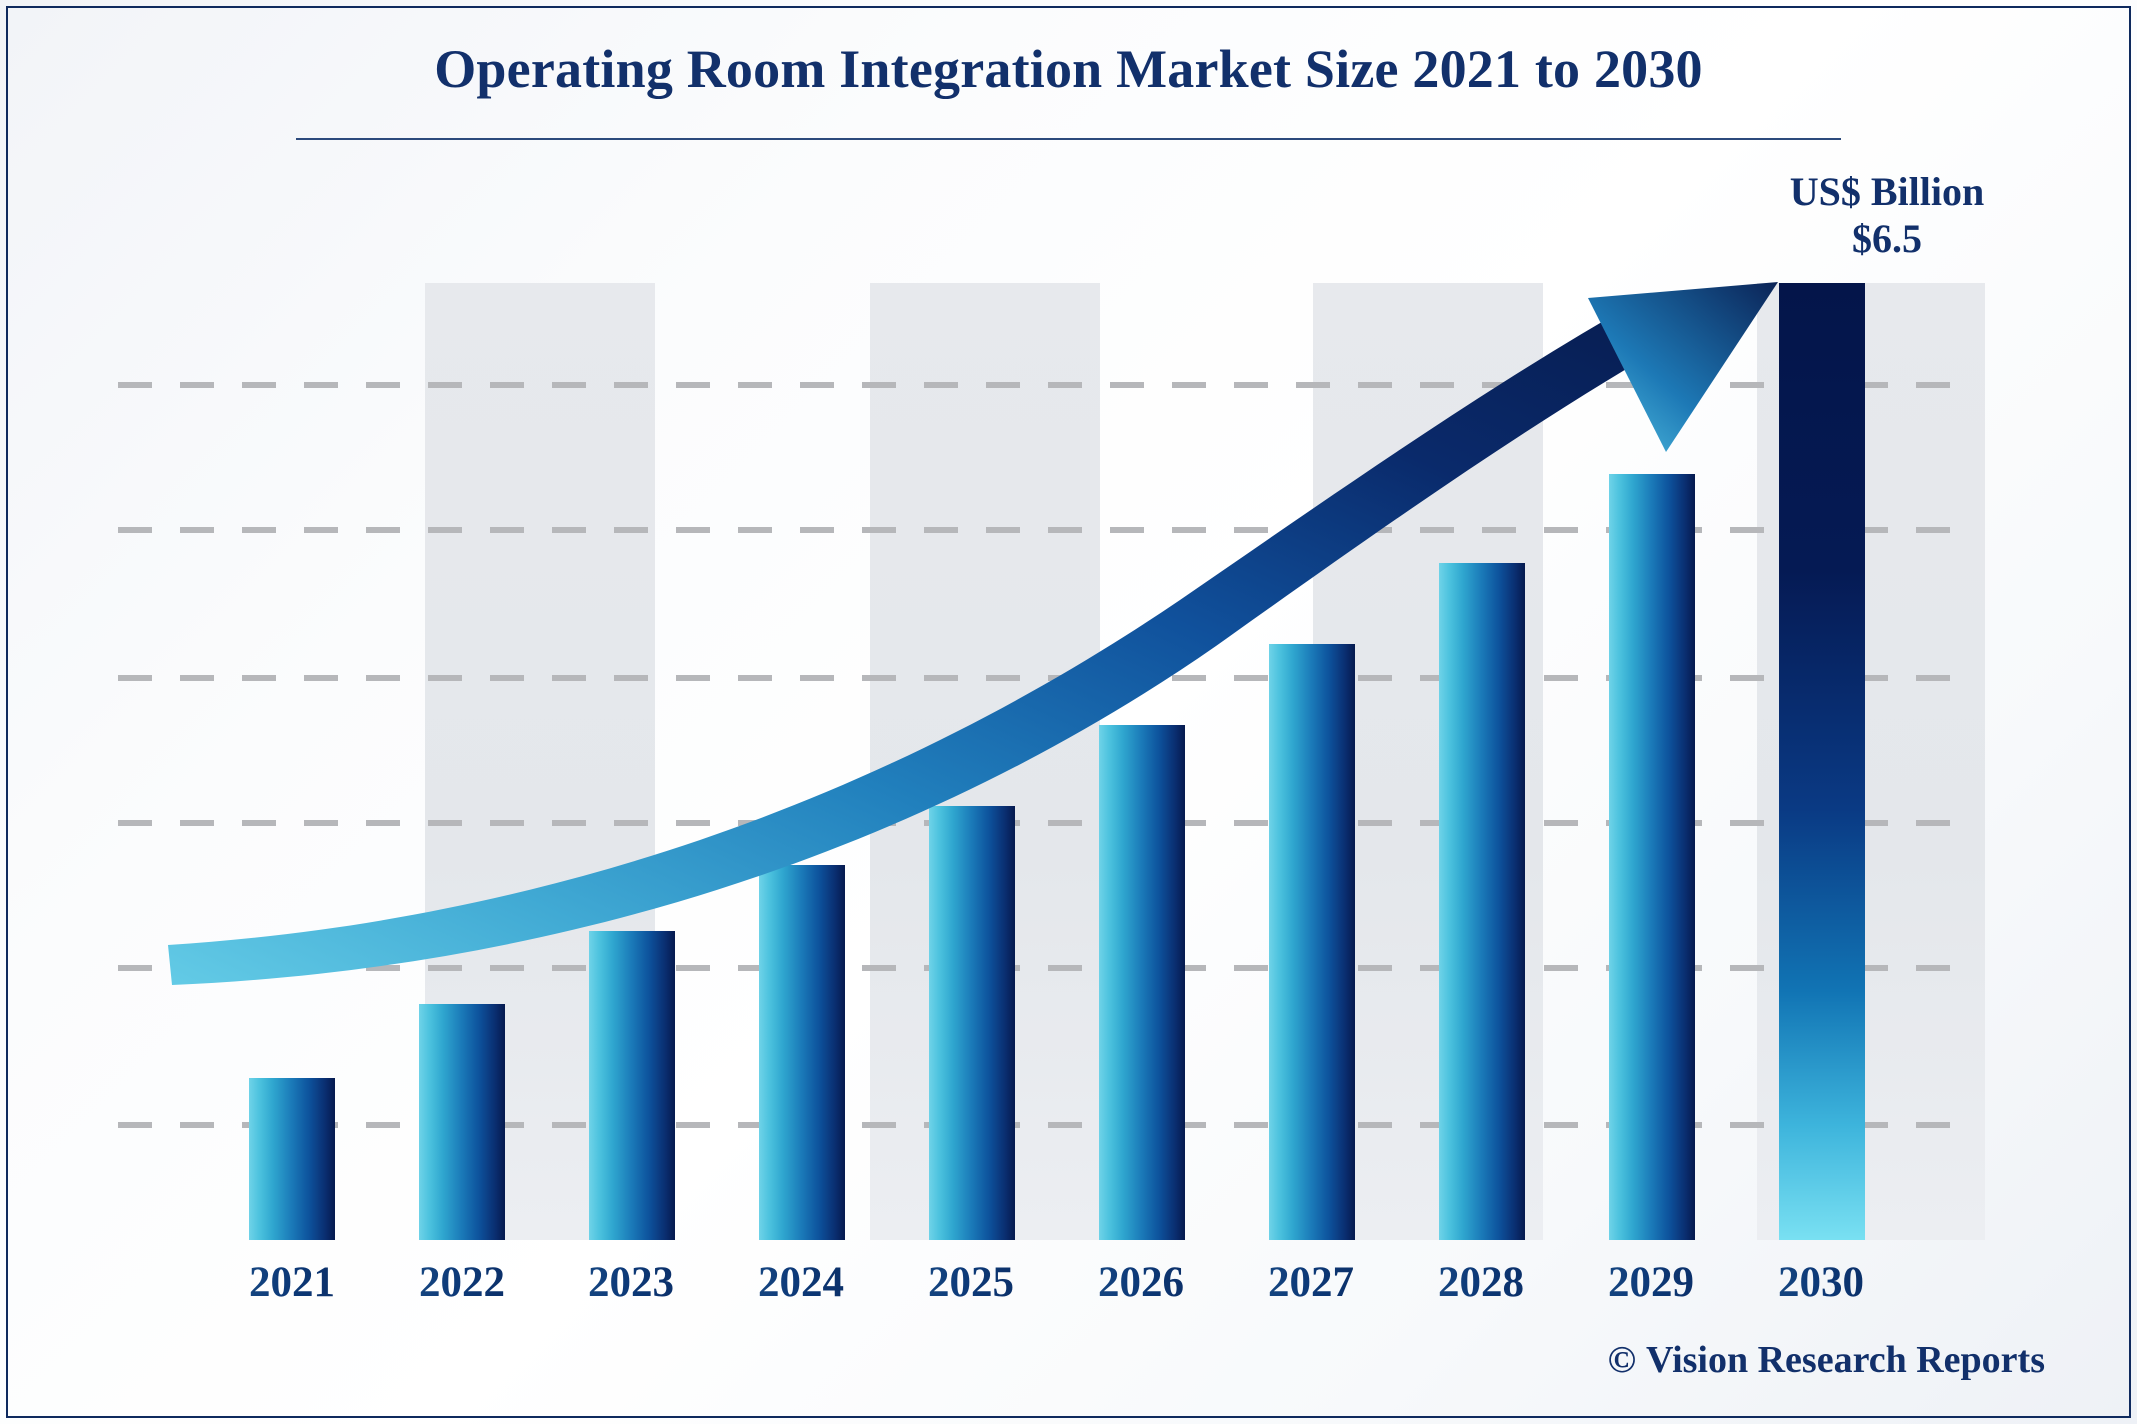  Describe the element at coordinates (1822, 761) in the screenshot. I see `bar-2030` at that location.